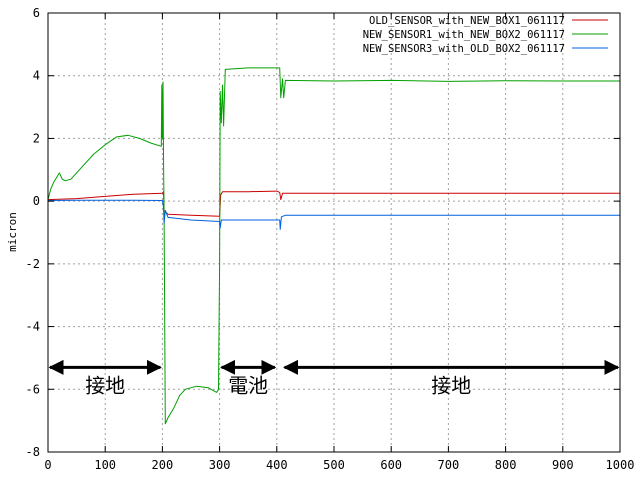 The image size is (640, 480). I want to click on x-tick-label: 900, so click(563, 465).